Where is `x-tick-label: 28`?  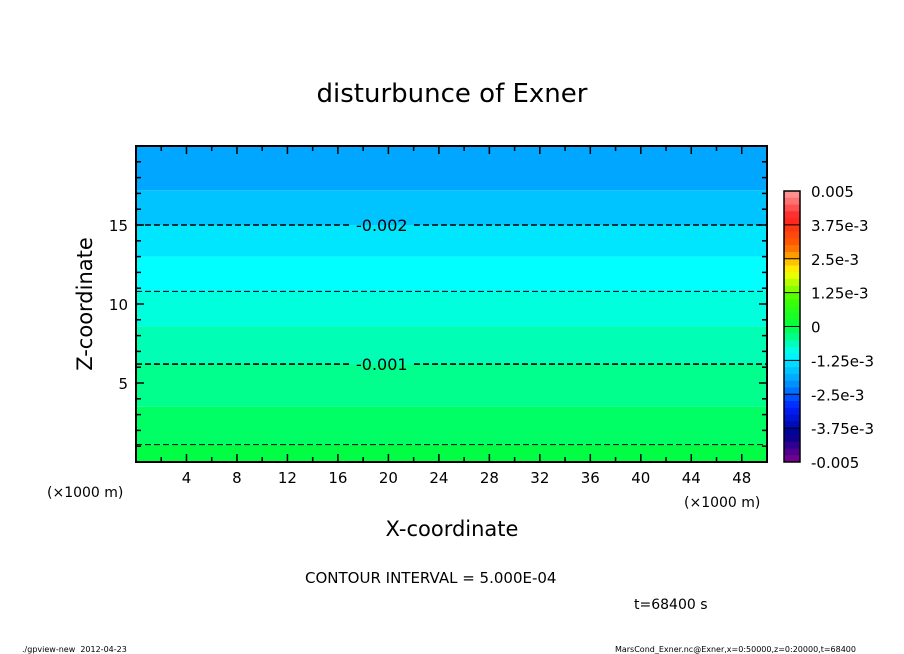 x-tick-label: 28 is located at coordinates (489, 478).